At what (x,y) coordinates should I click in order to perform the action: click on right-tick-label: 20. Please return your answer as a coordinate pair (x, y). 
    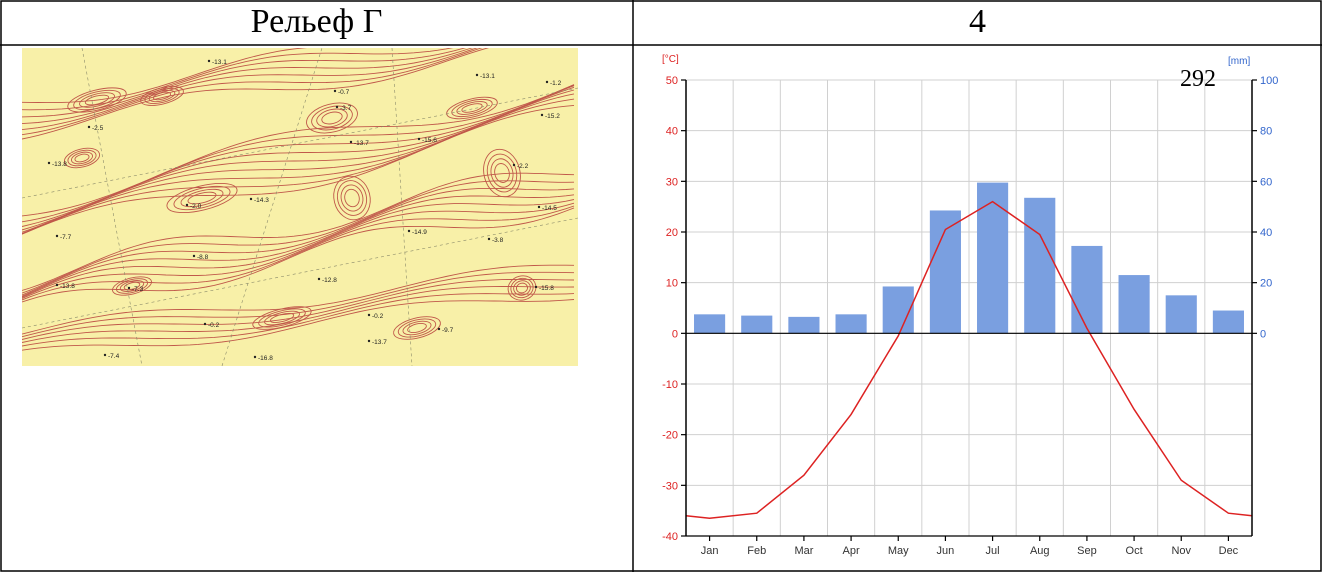
    Looking at the image, I should click on (1266, 284).